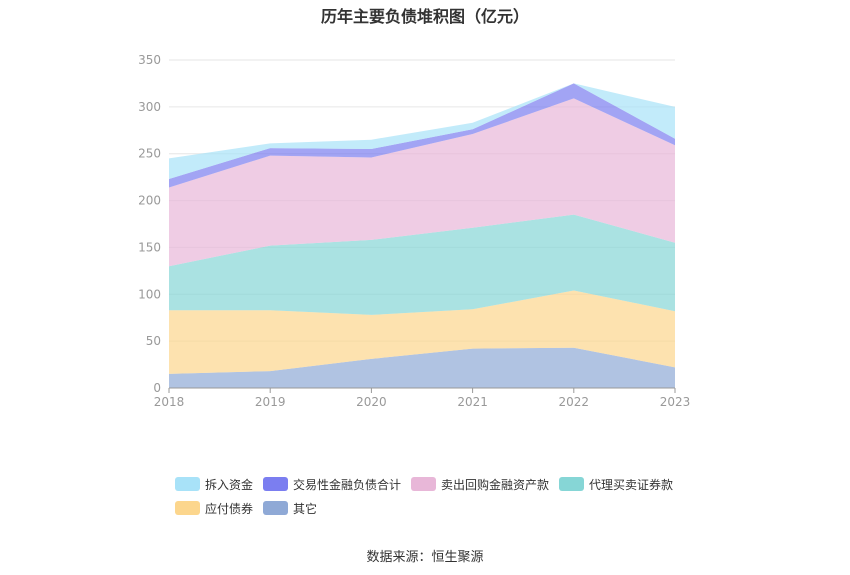 The height and width of the screenshot is (575, 850). Describe the element at coordinates (574, 402) in the screenshot. I see `x-tick-label: 2022` at that location.